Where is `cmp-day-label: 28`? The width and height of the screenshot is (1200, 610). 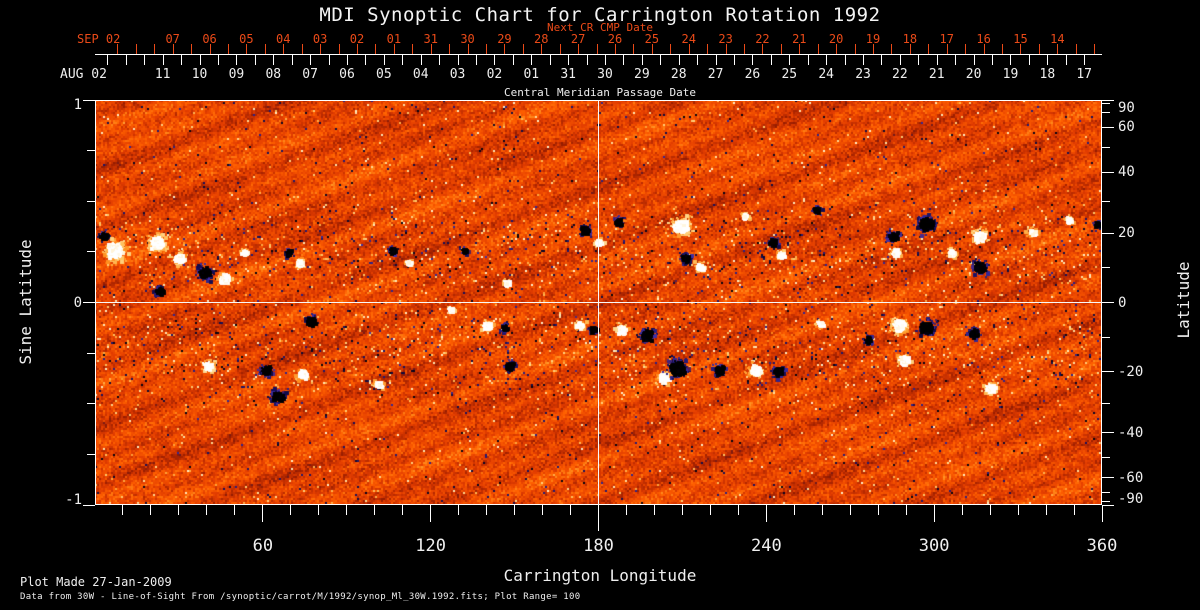 cmp-day-label: 28 is located at coordinates (678, 74).